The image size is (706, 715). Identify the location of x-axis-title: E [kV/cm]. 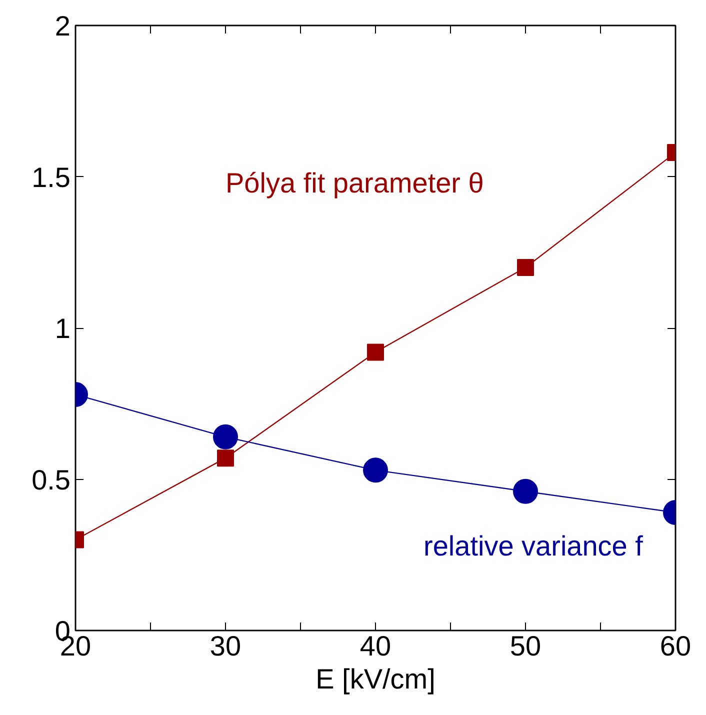
(376, 679).